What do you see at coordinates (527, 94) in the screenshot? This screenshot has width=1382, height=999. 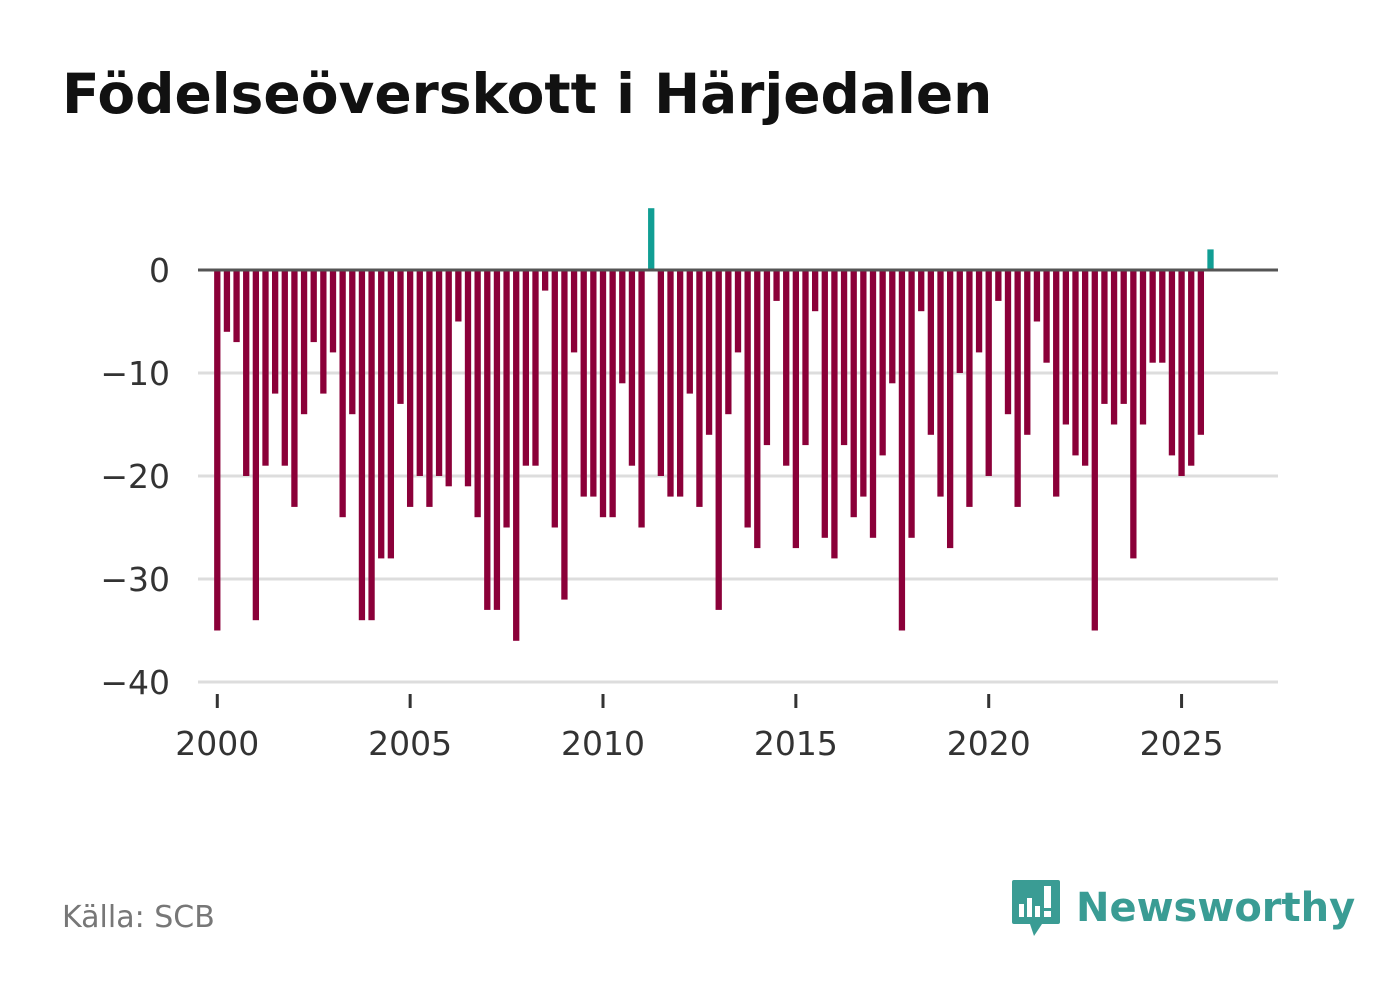 I see `chart-title: Födelseöverskott i Härjedalen` at bounding box center [527, 94].